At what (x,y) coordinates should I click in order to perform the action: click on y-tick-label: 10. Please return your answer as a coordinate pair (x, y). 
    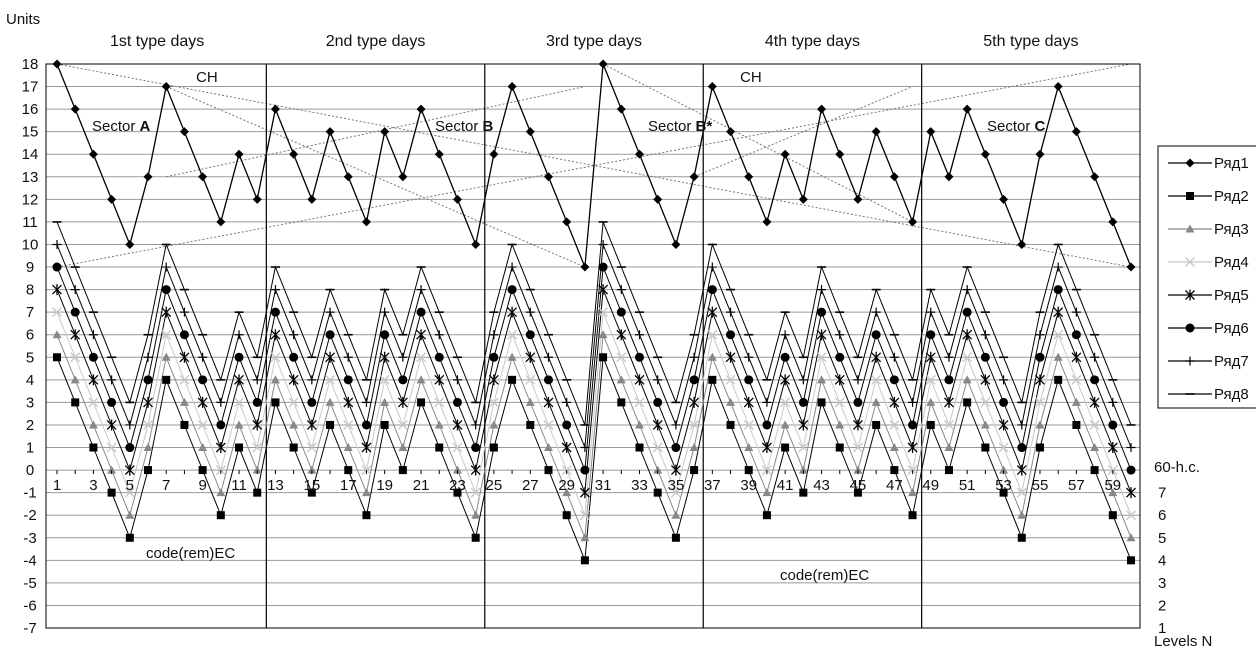
    Looking at the image, I should click on (30, 244).